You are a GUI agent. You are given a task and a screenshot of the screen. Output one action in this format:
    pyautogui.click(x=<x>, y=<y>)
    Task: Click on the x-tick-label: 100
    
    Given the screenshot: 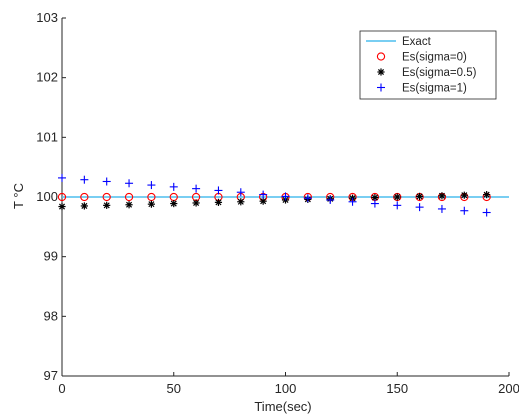 What is the action you would take?
    pyautogui.click(x=286, y=388)
    